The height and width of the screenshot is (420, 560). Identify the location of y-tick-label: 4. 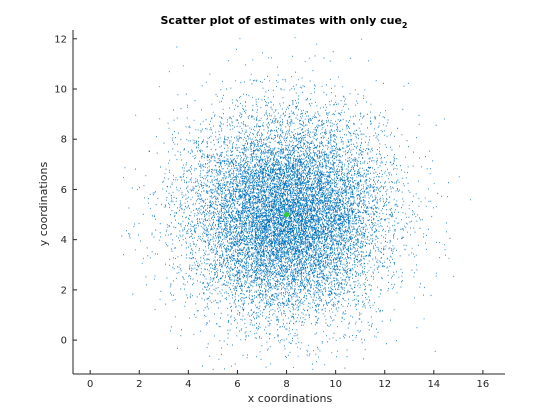
(64, 240).